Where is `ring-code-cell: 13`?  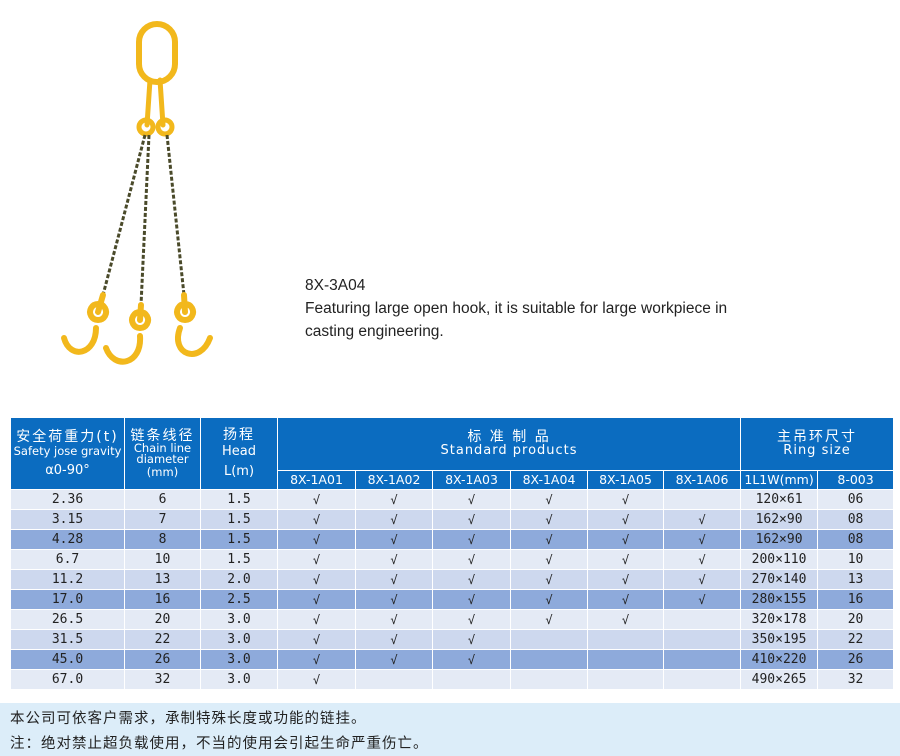
ring-code-cell: 13 is located at coordinates (856, 579).